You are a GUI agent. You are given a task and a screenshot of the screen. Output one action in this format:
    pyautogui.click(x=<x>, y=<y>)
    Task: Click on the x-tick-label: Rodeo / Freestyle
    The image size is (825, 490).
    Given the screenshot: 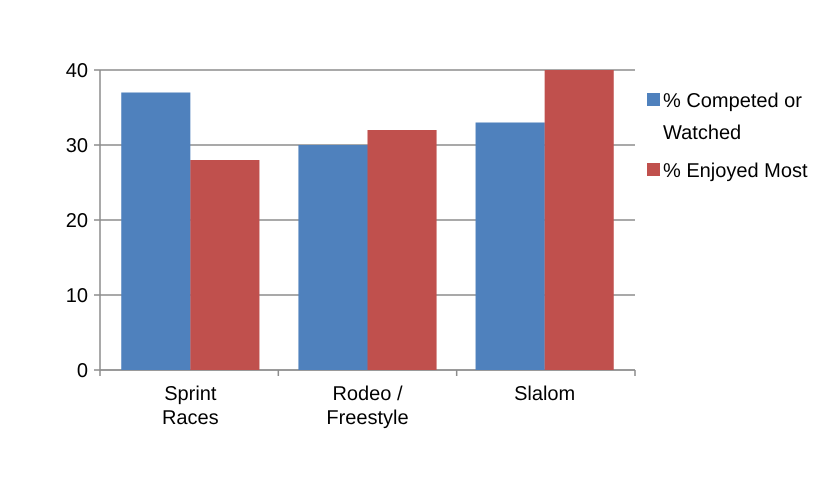 What is the action you would take?
    pyautogui.click(x=367, y=406)
    